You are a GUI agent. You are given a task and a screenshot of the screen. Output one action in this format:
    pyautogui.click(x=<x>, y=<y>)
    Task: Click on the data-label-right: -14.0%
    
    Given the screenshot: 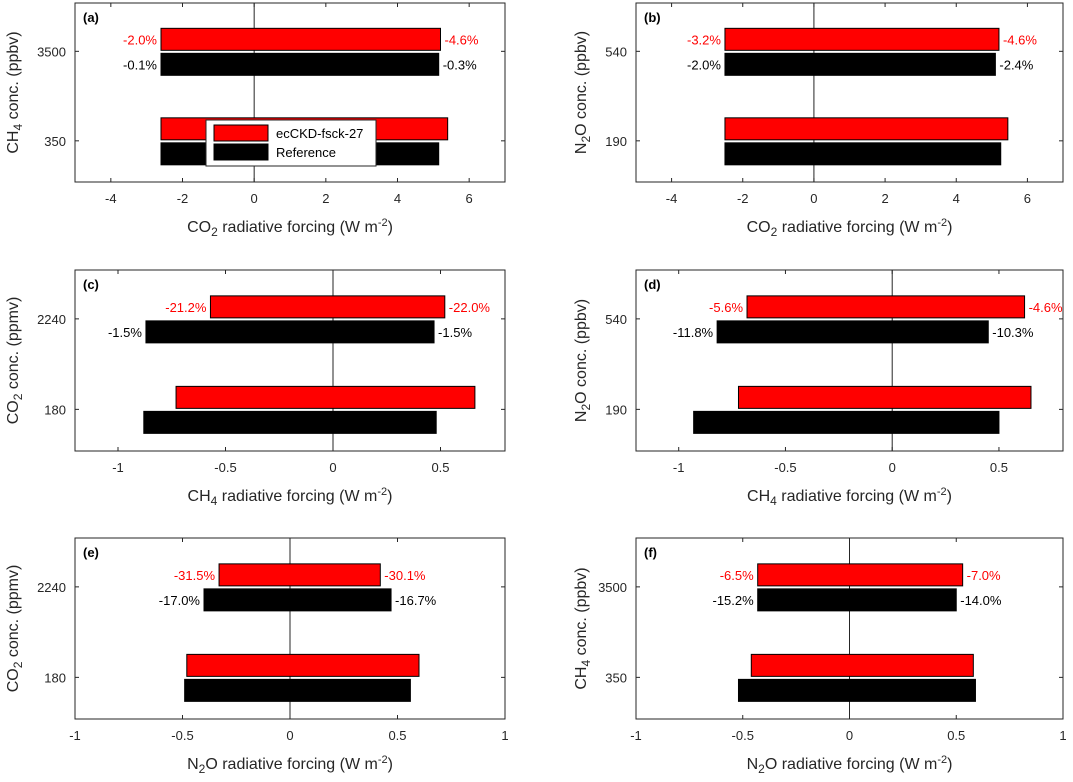 What is the action you would take?
    pyautogui.click(x=981, y=600)
    